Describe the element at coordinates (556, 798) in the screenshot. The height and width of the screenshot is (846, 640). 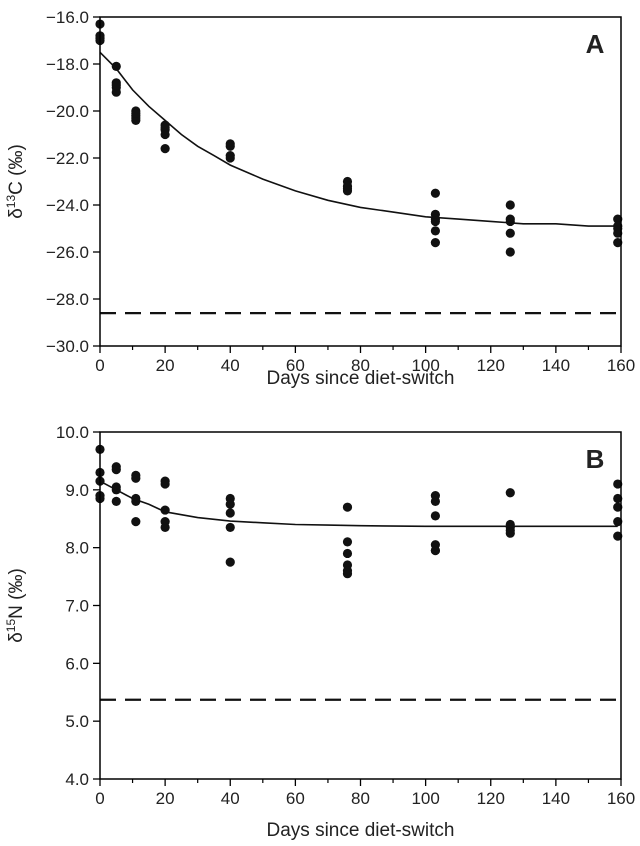
I see `panel-b-x-tick-label: 140` at that location.